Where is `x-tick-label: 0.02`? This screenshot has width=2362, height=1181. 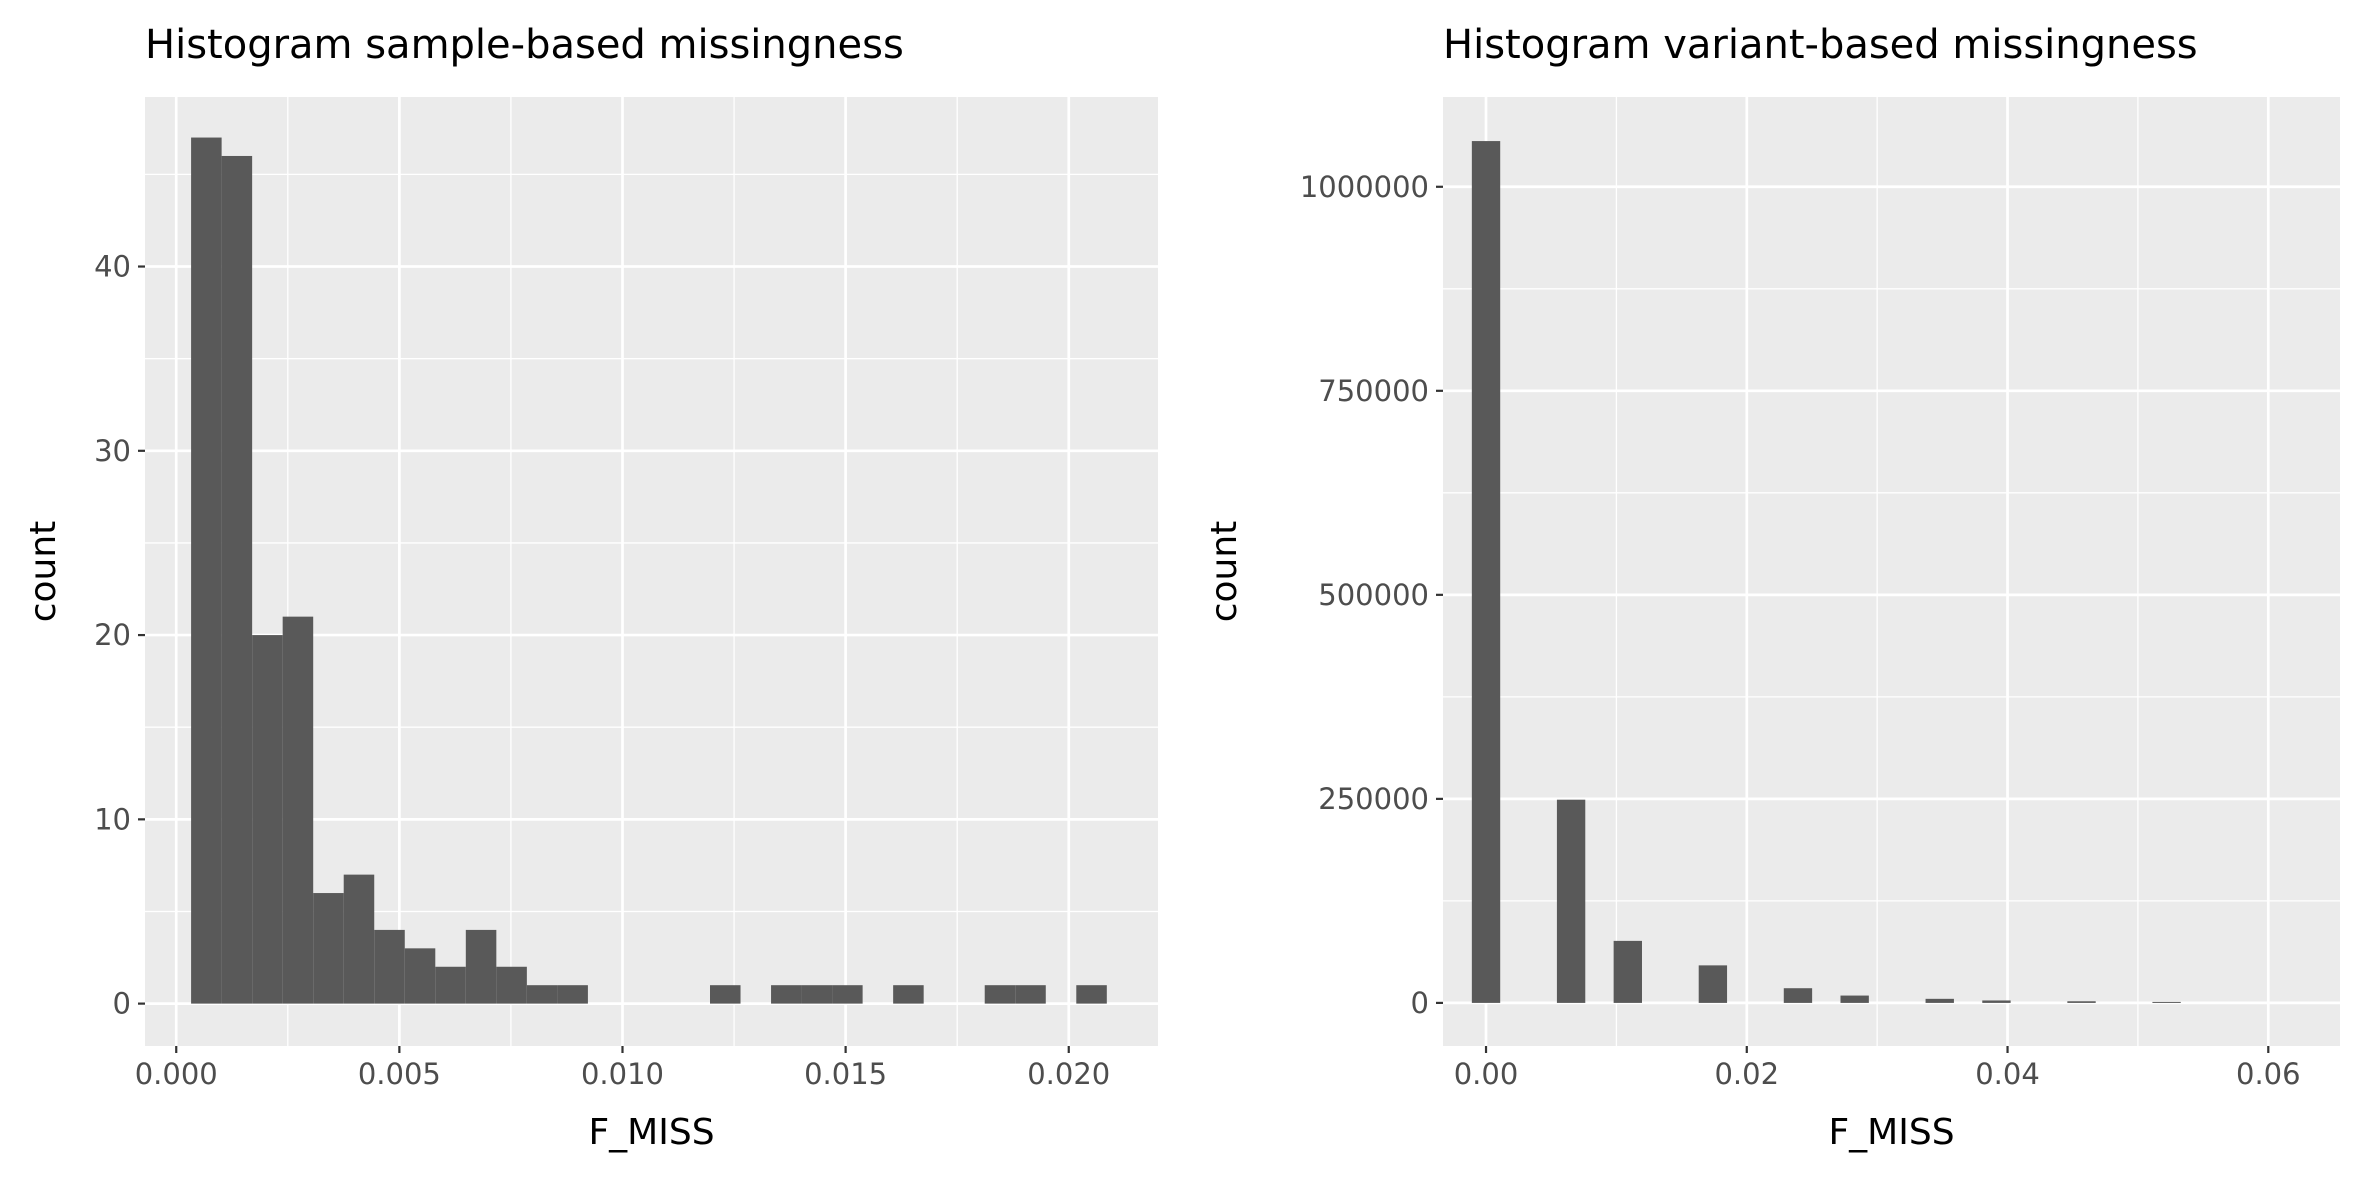
x-tick-label: 0.02 is located at coordinates (1746, 1074).